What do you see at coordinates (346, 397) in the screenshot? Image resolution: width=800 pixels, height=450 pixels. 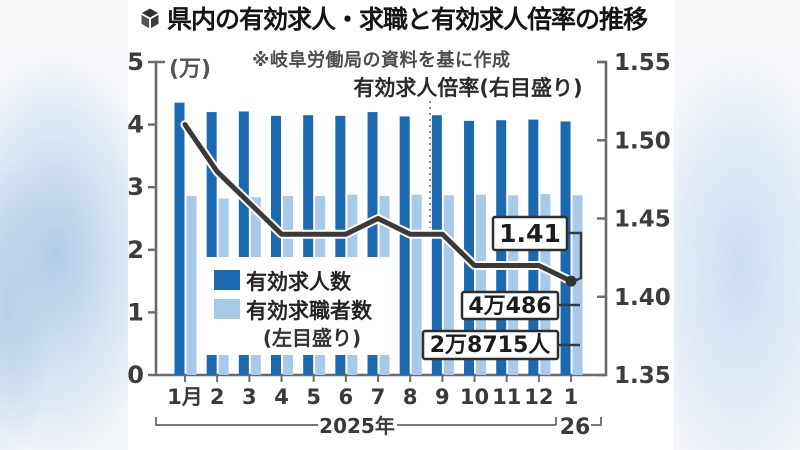 I see `month-label: 6` at bounding box center [346, 397].